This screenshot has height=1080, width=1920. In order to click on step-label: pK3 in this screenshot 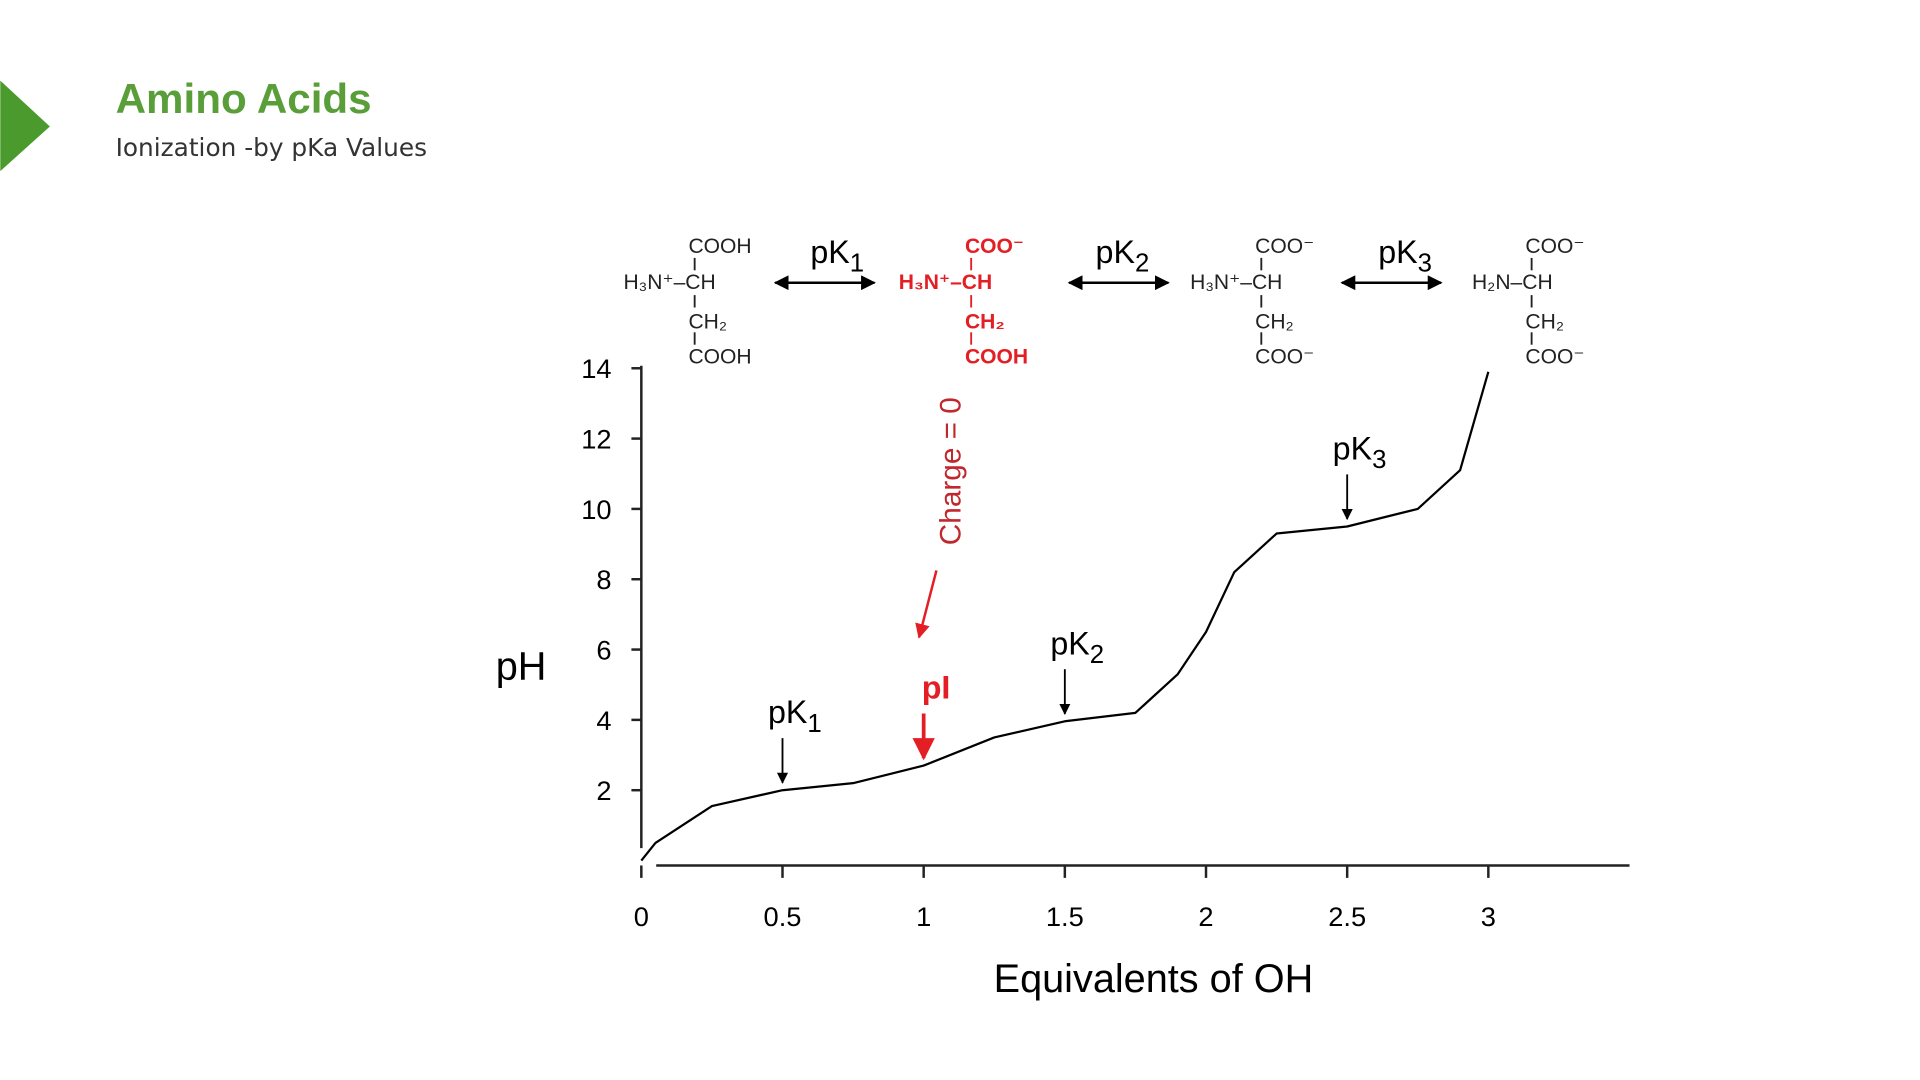, I will do `click(1405, 256)`.